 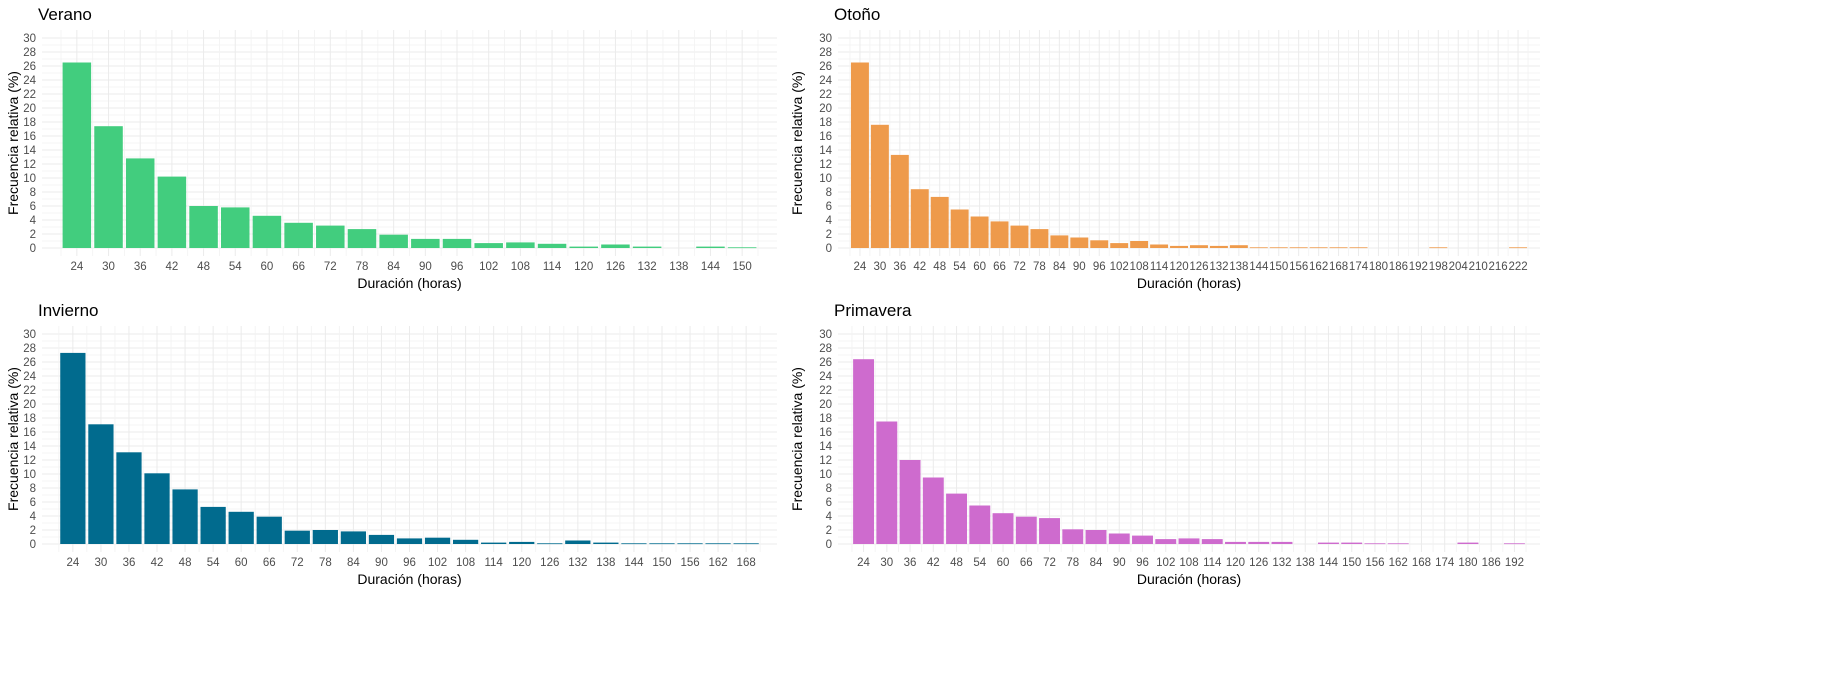 I want to click on y-tick-label: 30, so click(x=825, y=335).